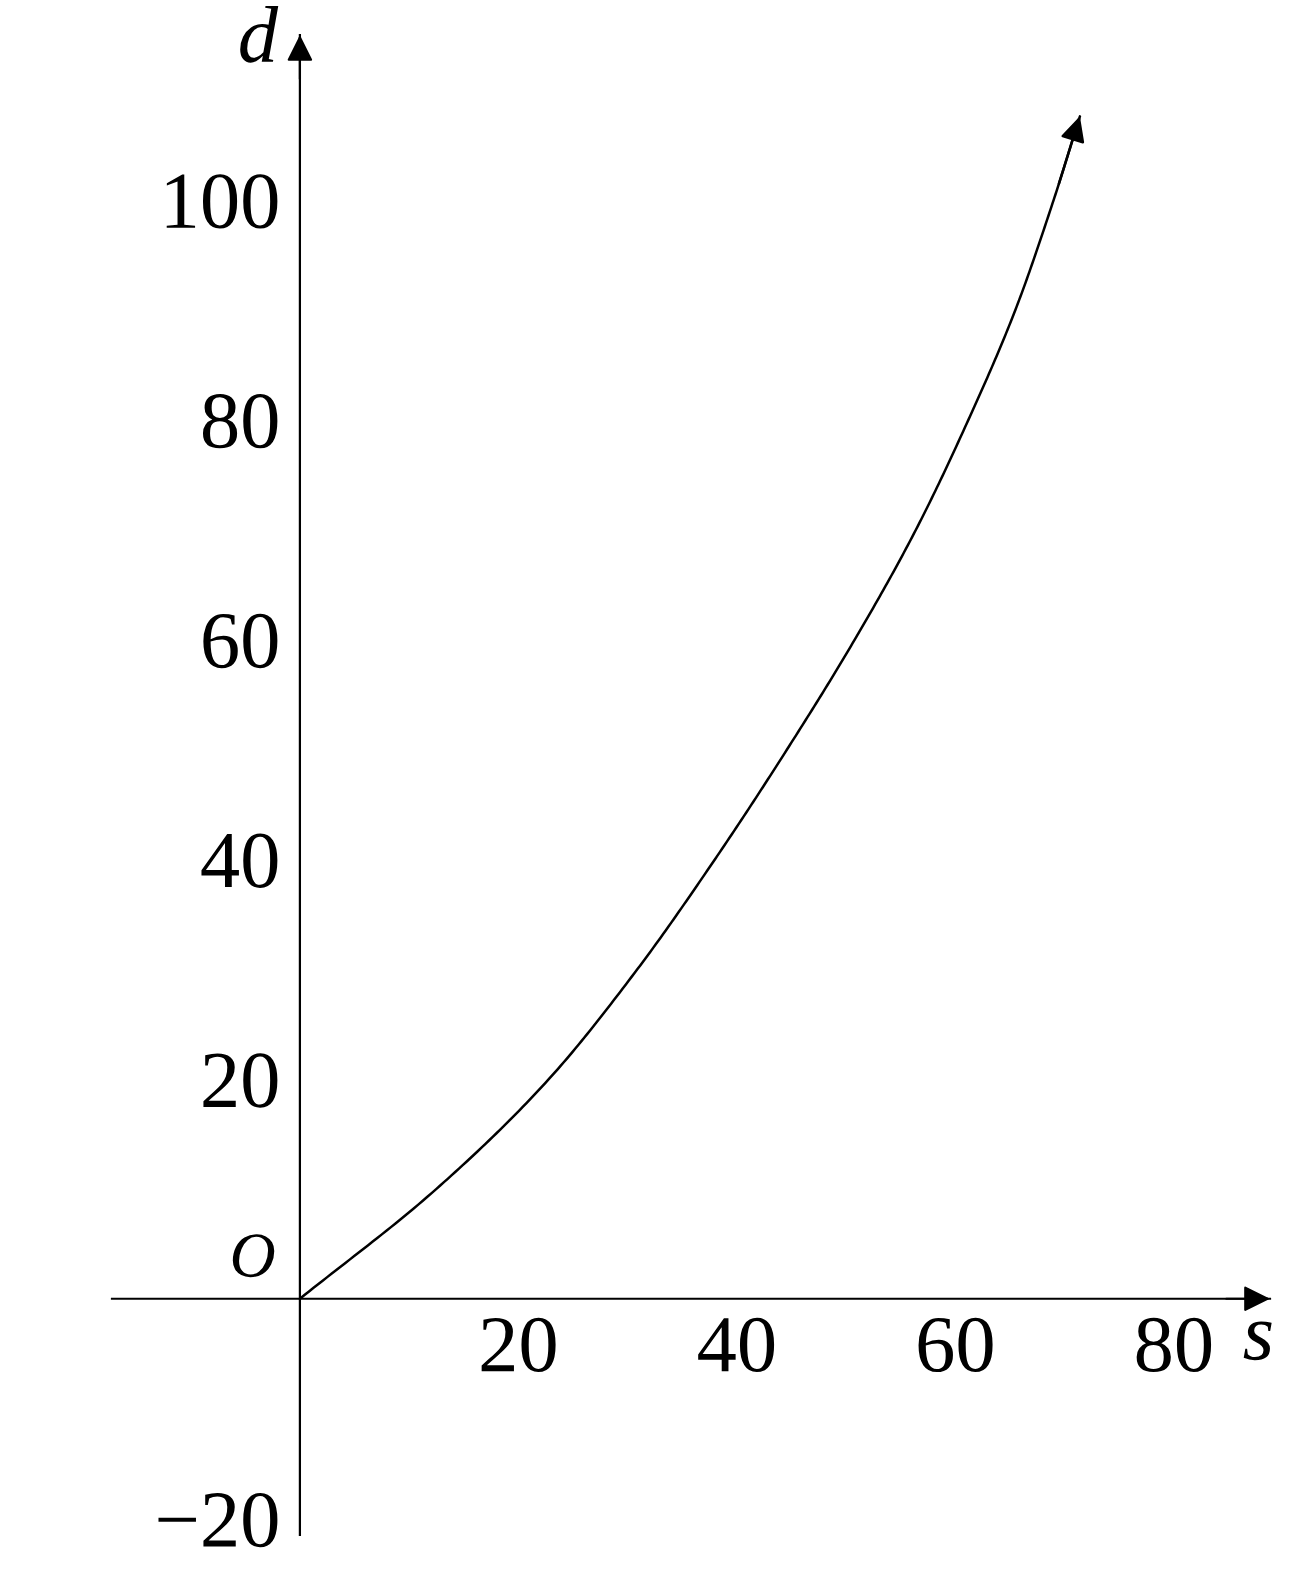 This screenshot has width=1296, height=1584. What do you see at coordinates (1174, 1345) in the screenshot?
I see `x-tick-label: 80` at bounding box center [1174, 1345].